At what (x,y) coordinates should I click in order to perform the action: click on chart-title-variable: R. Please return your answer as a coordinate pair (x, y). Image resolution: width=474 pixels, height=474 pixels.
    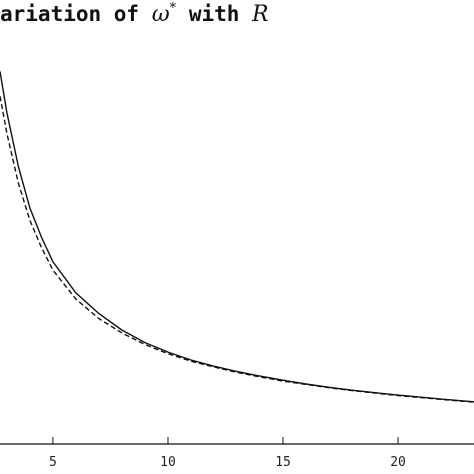
    Looking at the image, I should click on (260, 14).